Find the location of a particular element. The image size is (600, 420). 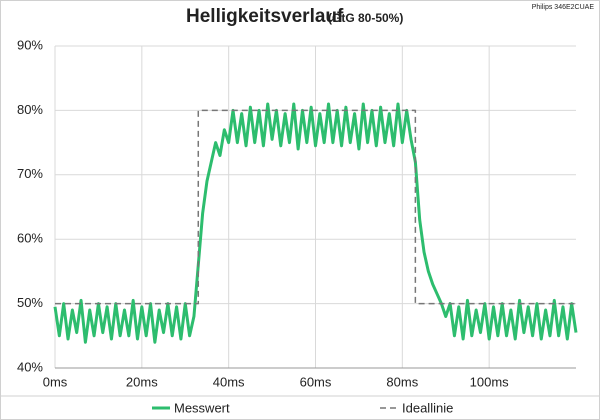

chart-title: Helligkeitsverlauf is located at coordinates (265, 16).